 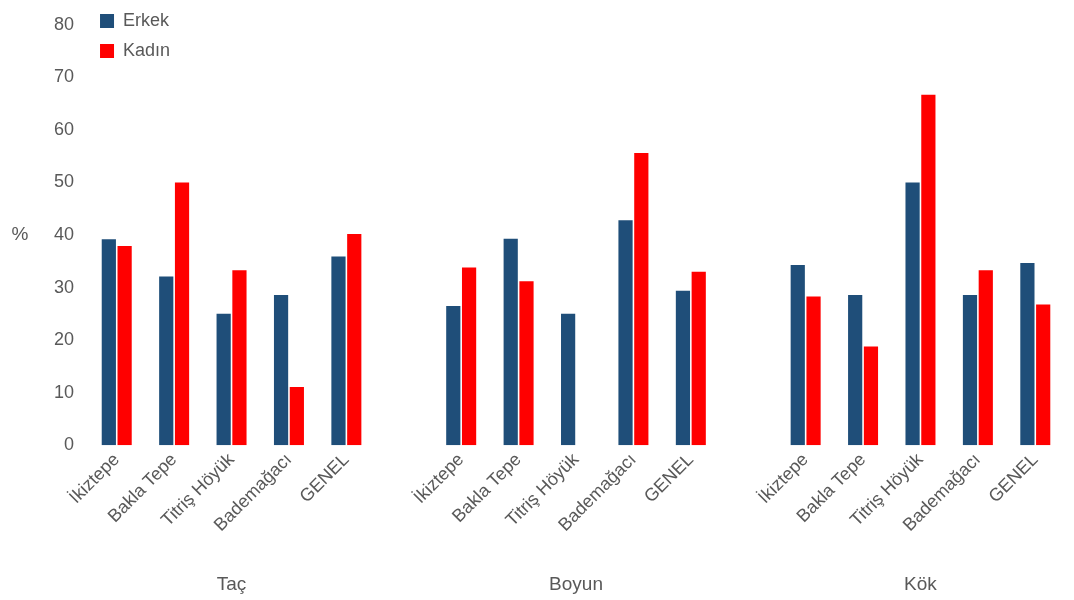 I want to click on y-tick-label: 70, so click(x=64, y=76).